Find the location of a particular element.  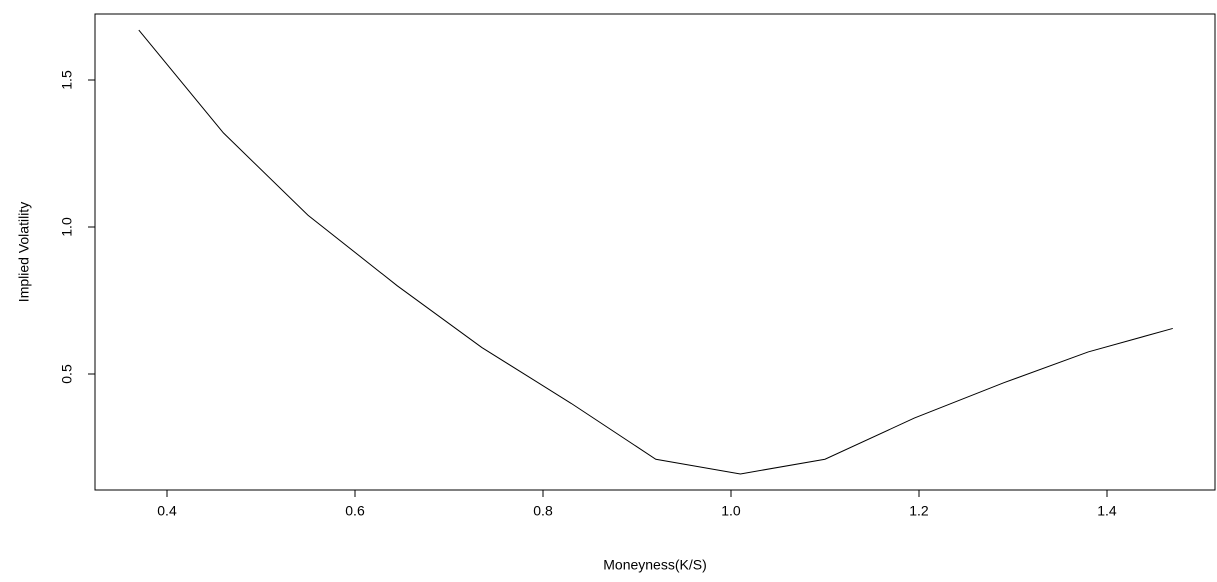

x-tick-label: 0.6 is located at coordinates (355, 511).